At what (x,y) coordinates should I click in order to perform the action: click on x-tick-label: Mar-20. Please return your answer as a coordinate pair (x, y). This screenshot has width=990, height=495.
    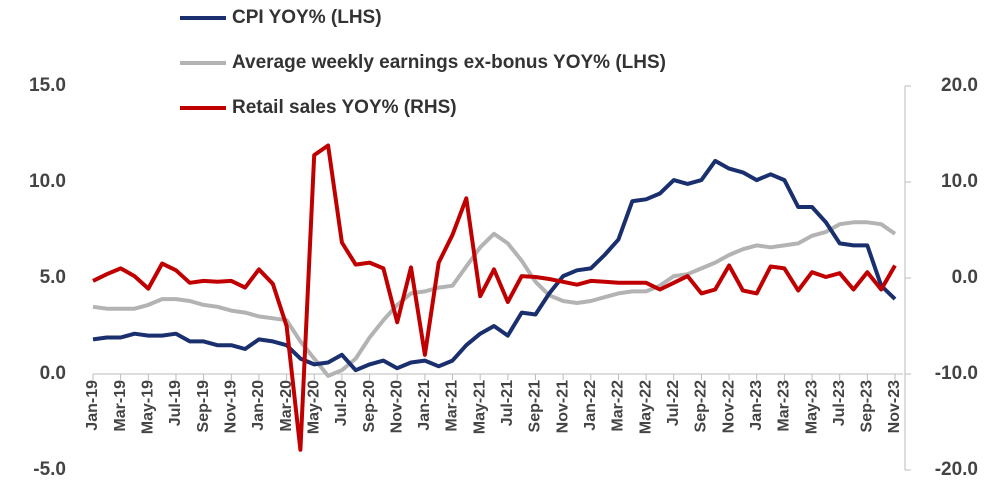
    Looking at the image, I should click on (286, 406).